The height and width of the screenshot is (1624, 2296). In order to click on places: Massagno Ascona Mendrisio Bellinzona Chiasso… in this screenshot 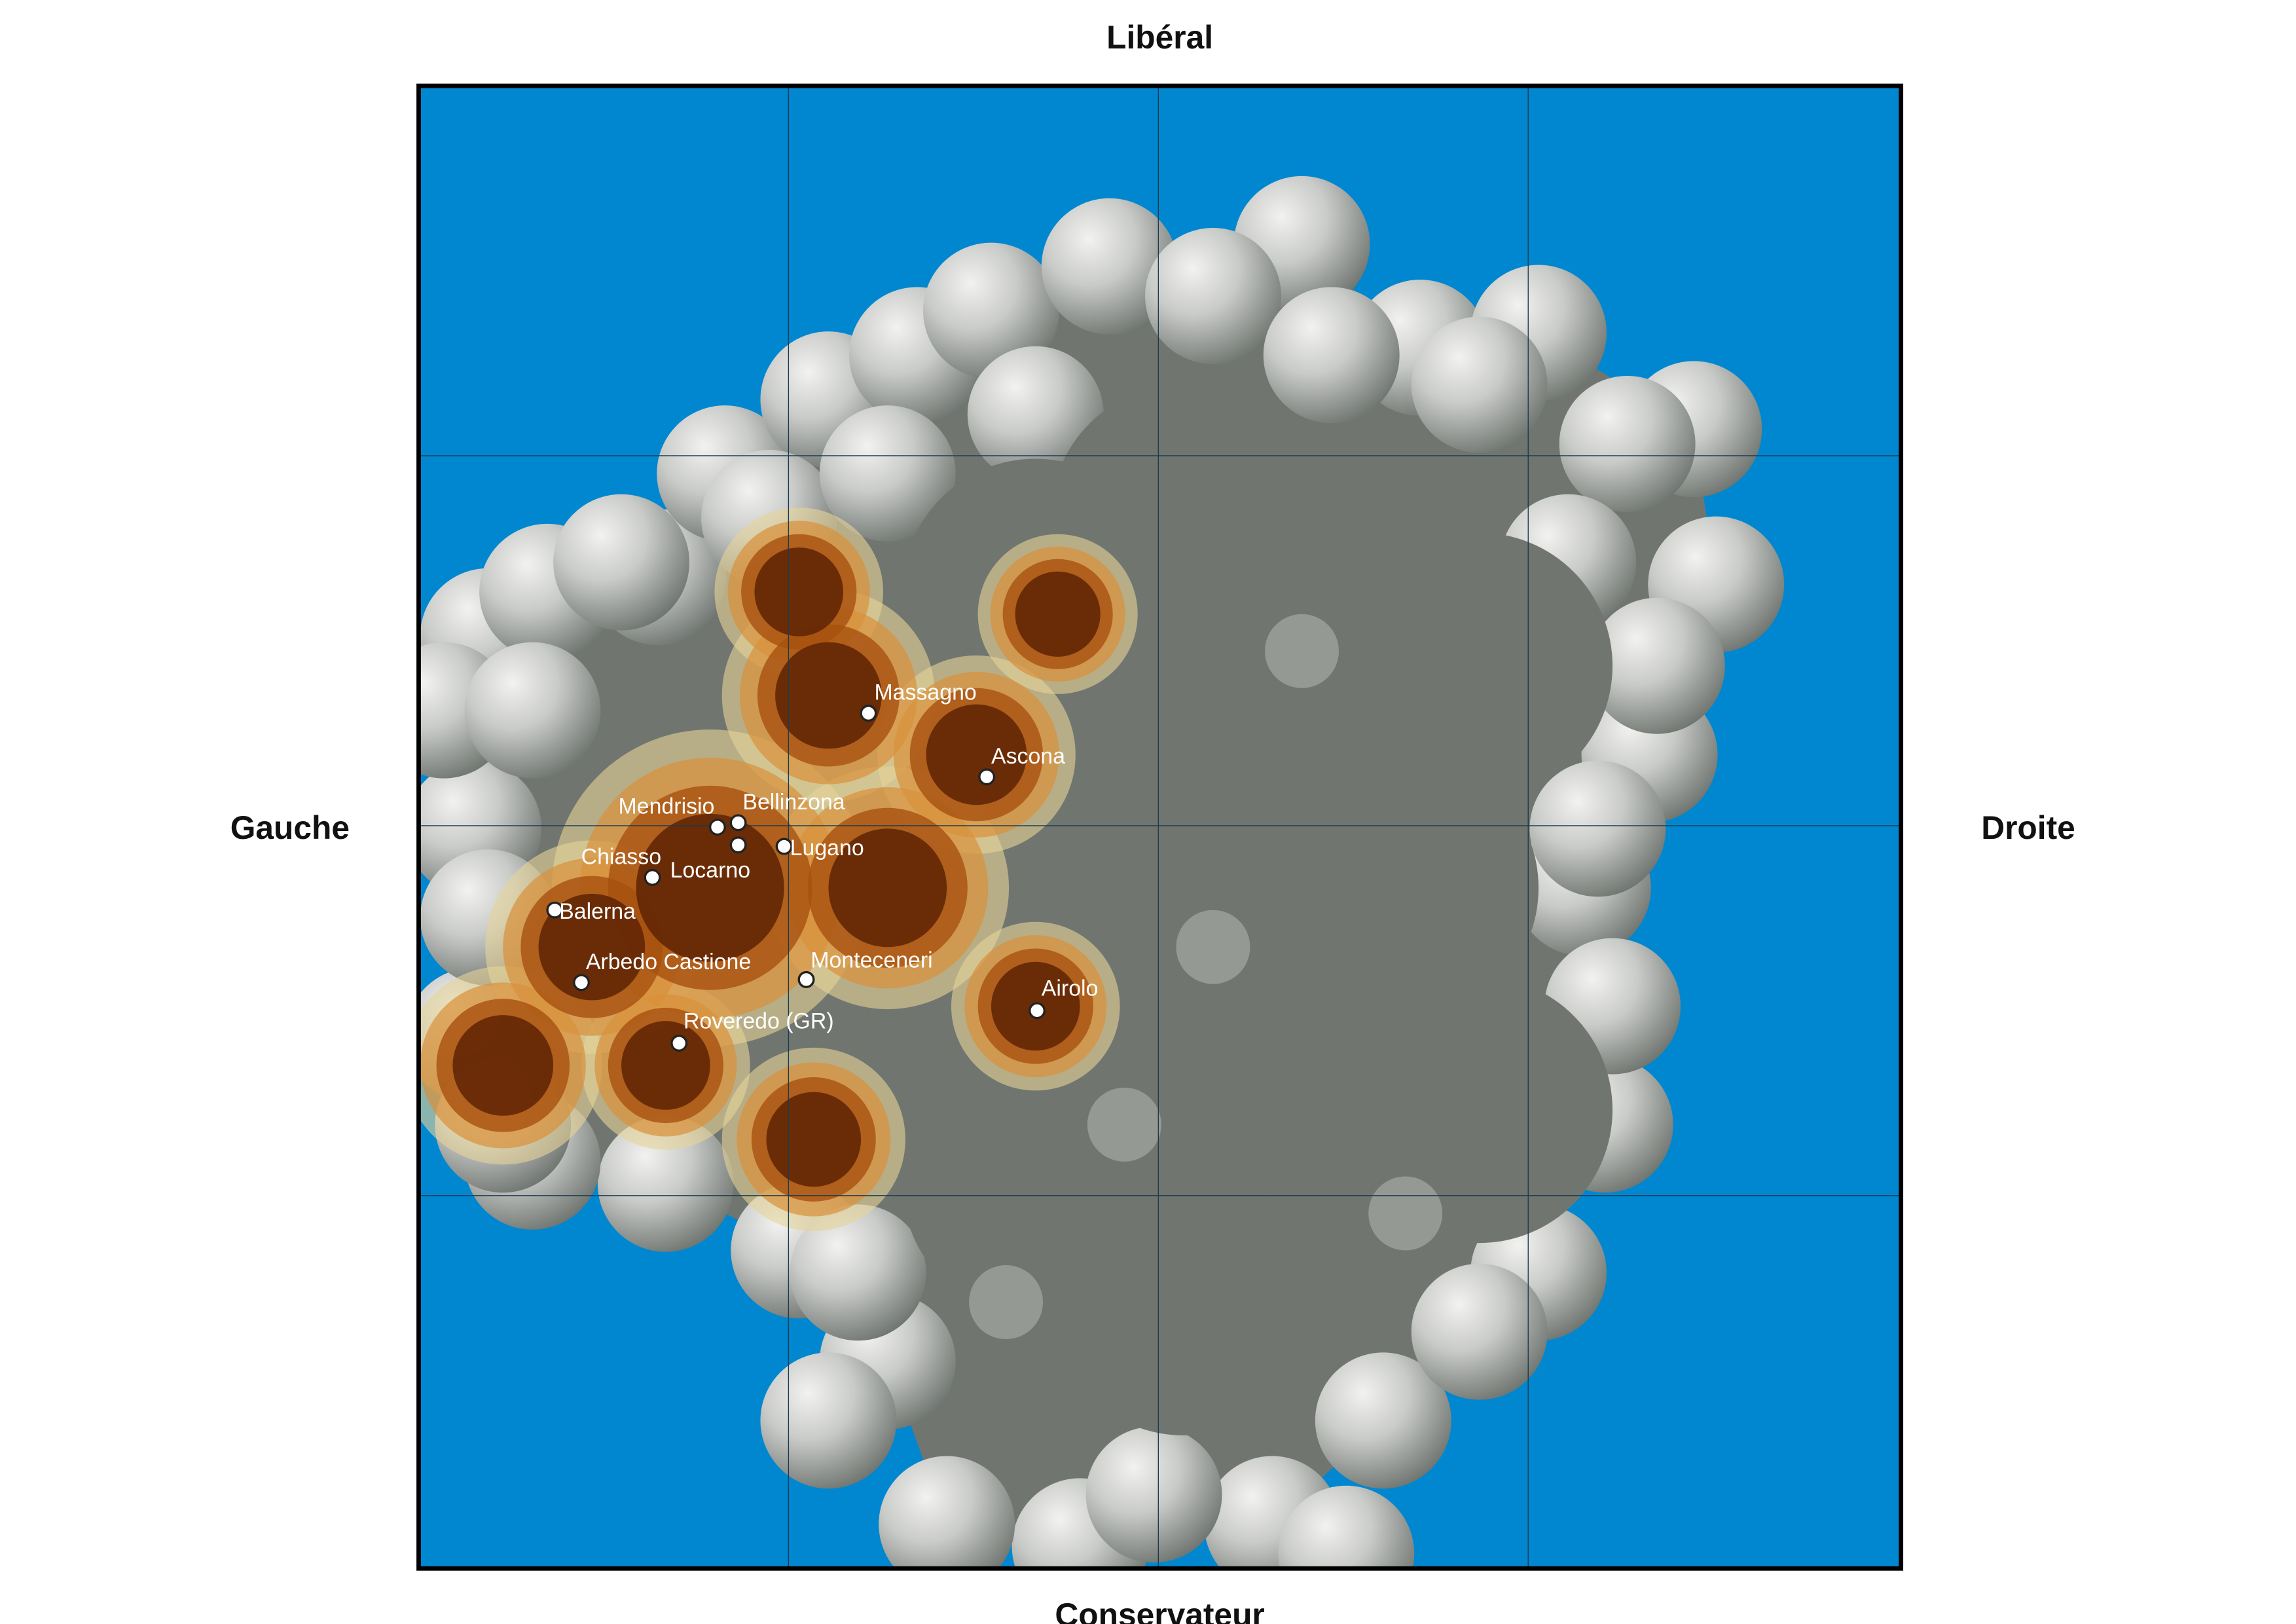, I will do `click(822, 866)`.